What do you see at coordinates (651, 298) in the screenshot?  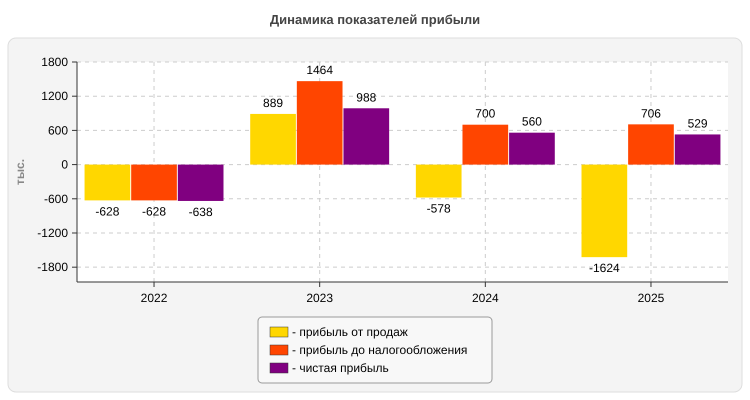 I see `x-tick-label: 2025` at bounding box center [651, 298].